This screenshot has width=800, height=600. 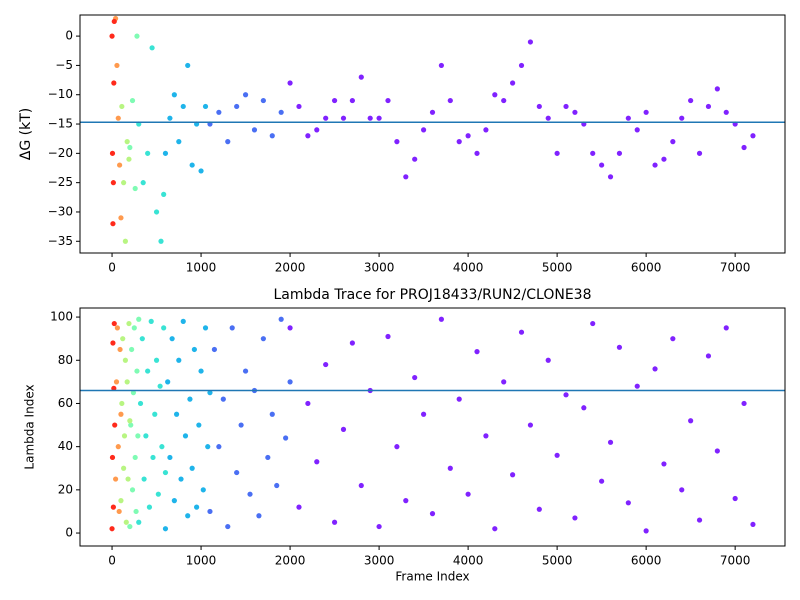 I want to click on y-tick-label: −30, so click(x=60, y=211).